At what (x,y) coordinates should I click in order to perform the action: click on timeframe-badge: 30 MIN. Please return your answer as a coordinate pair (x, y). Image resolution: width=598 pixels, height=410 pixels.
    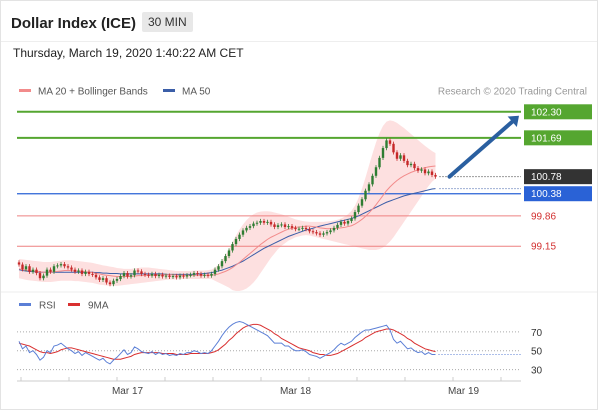
    Looking at the image, I should click on (167, 22).